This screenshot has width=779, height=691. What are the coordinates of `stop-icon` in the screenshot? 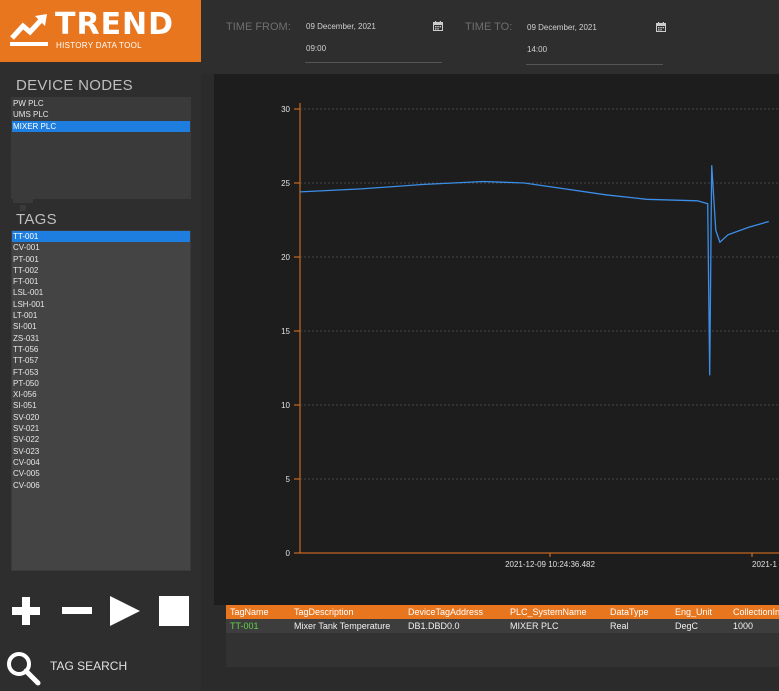 It's located at (174, 611).